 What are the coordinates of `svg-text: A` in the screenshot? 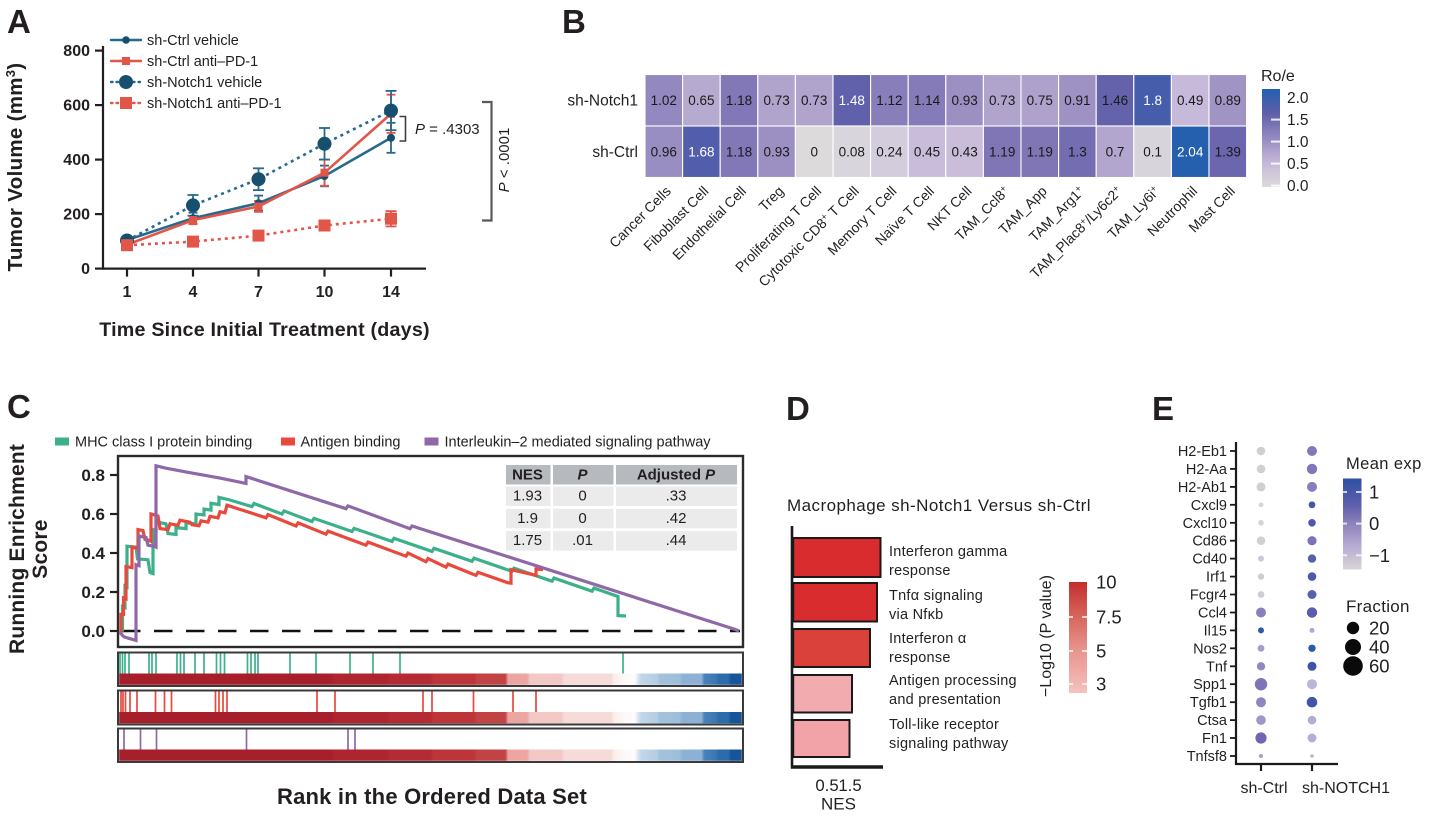 It's located at (19, 21).